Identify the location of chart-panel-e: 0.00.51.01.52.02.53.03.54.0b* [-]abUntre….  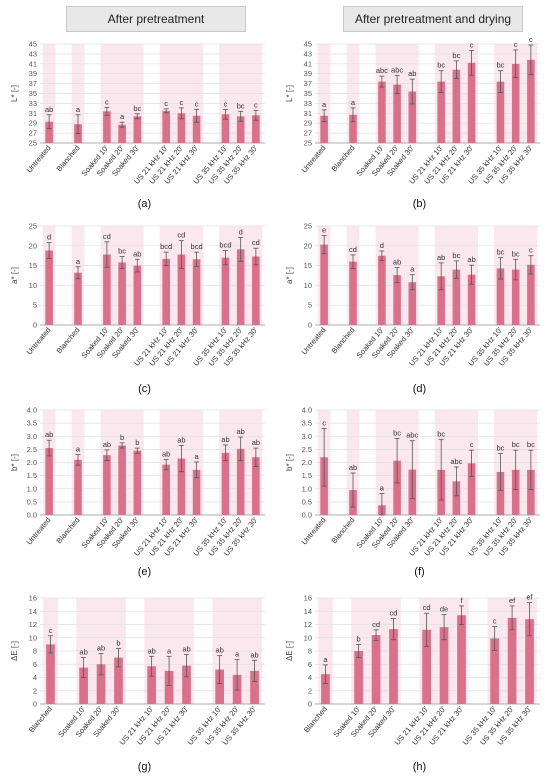
(137, 492).